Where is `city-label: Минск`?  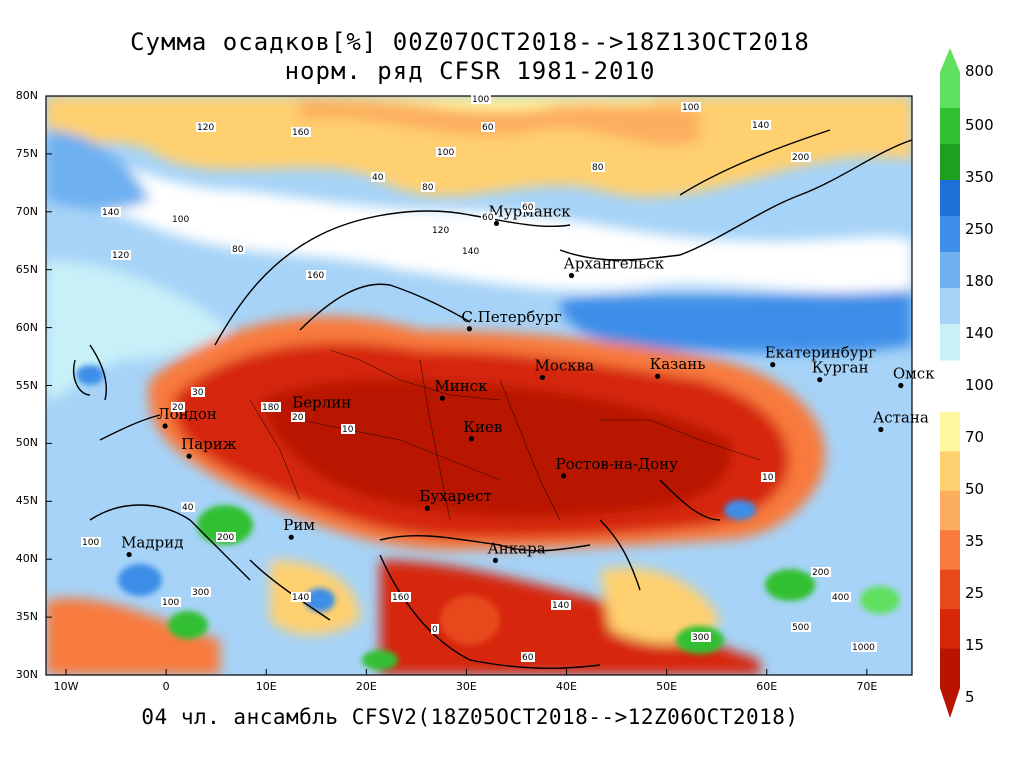
city-label: Минск is located at coordinates (461, 386).